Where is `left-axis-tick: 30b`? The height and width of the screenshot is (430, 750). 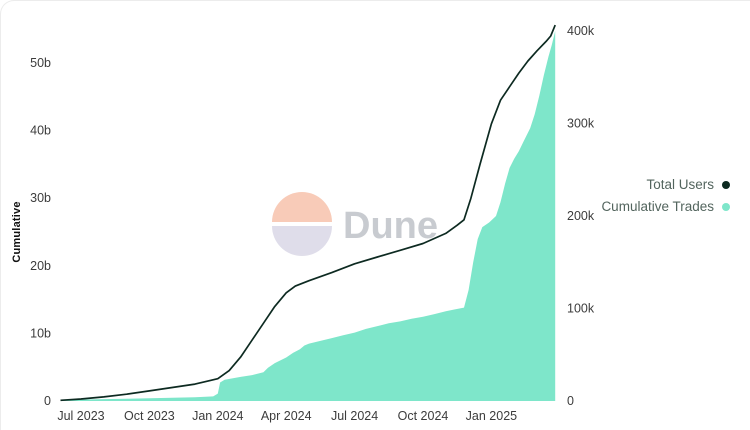 left-axis-tick: 30b is located at coordinates (40, 198).